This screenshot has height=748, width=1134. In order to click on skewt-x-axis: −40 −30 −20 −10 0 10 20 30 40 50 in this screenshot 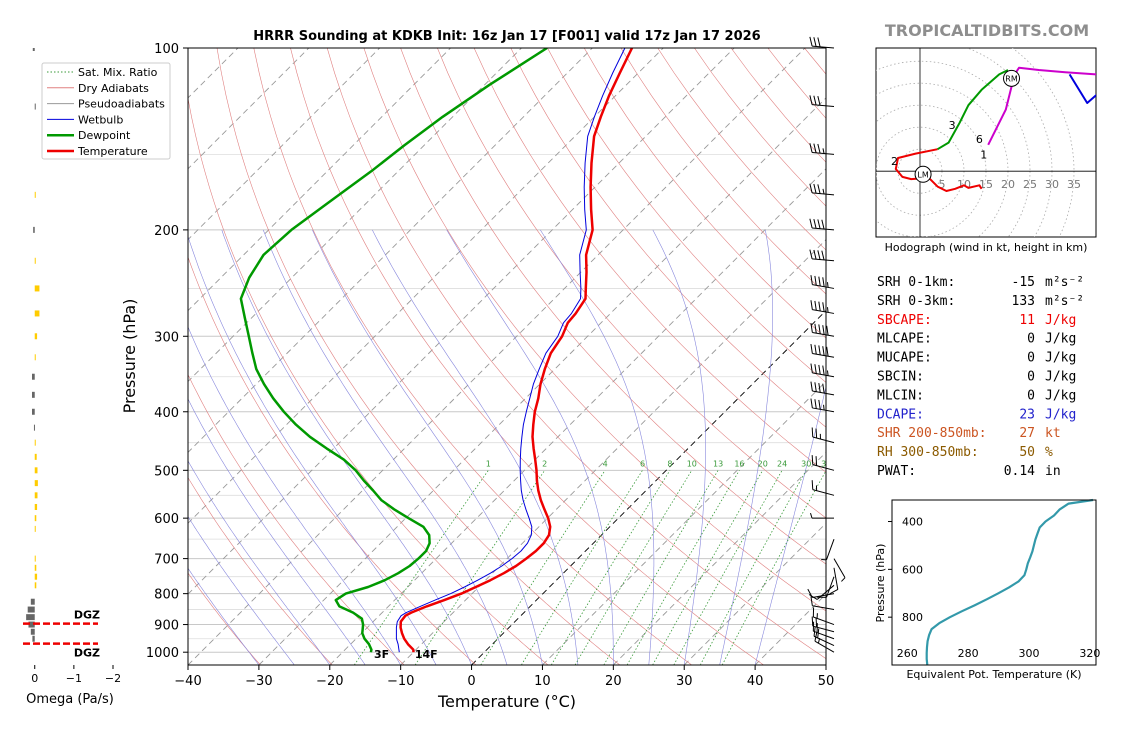, I will do `click(504, 677)`.